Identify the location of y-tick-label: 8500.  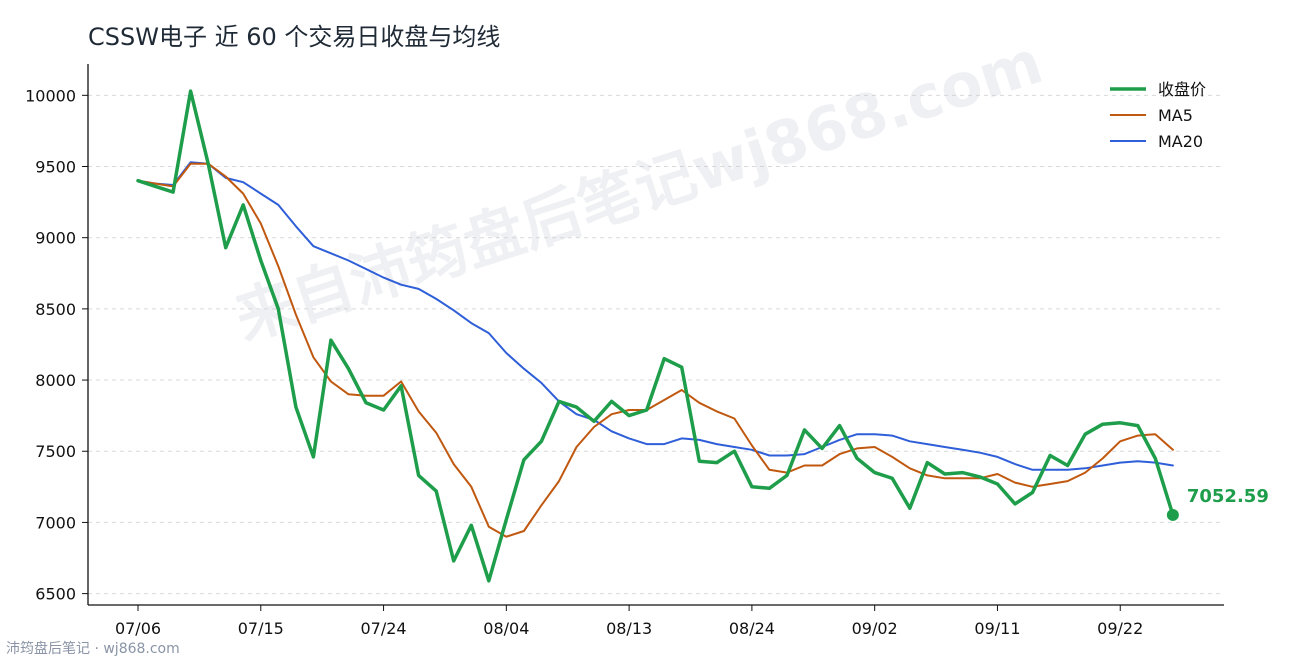
(55, 309).